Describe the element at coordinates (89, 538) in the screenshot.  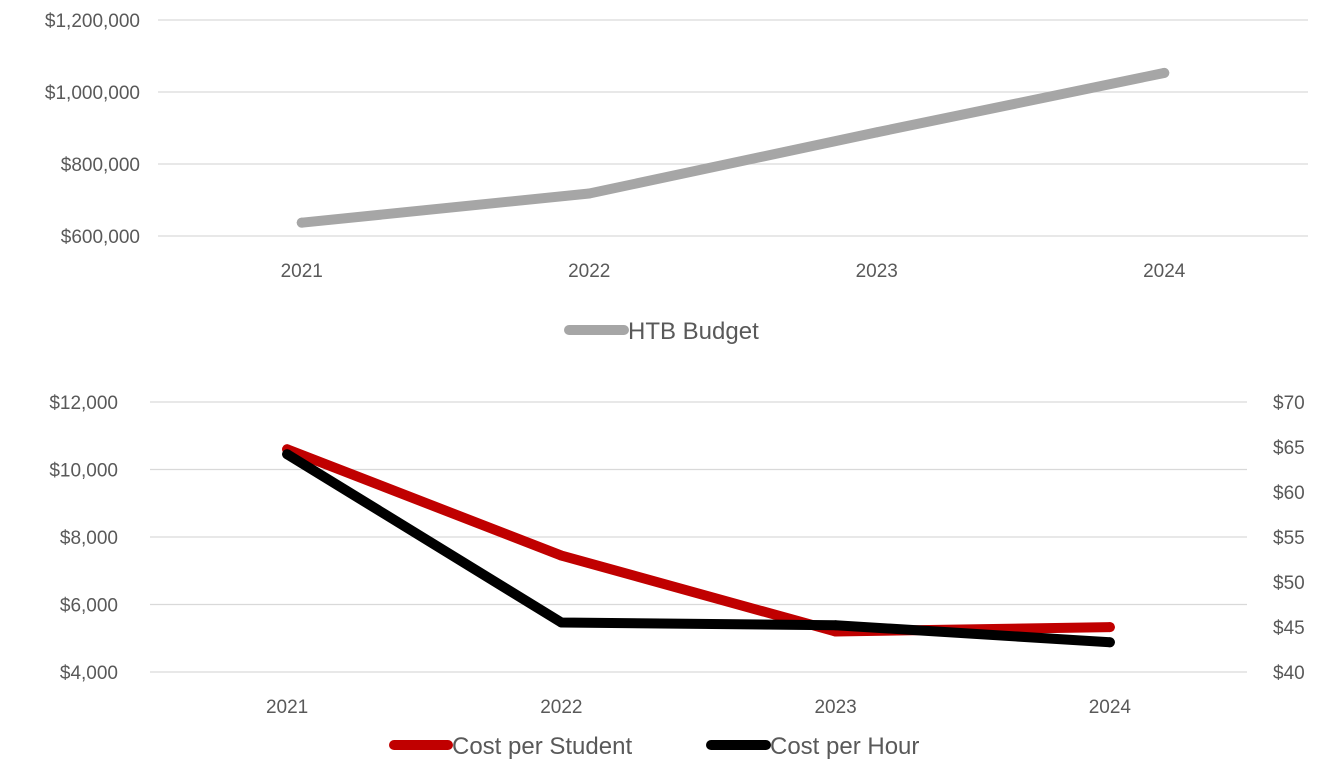
I see `y-tick-label: $8,000` at that location.